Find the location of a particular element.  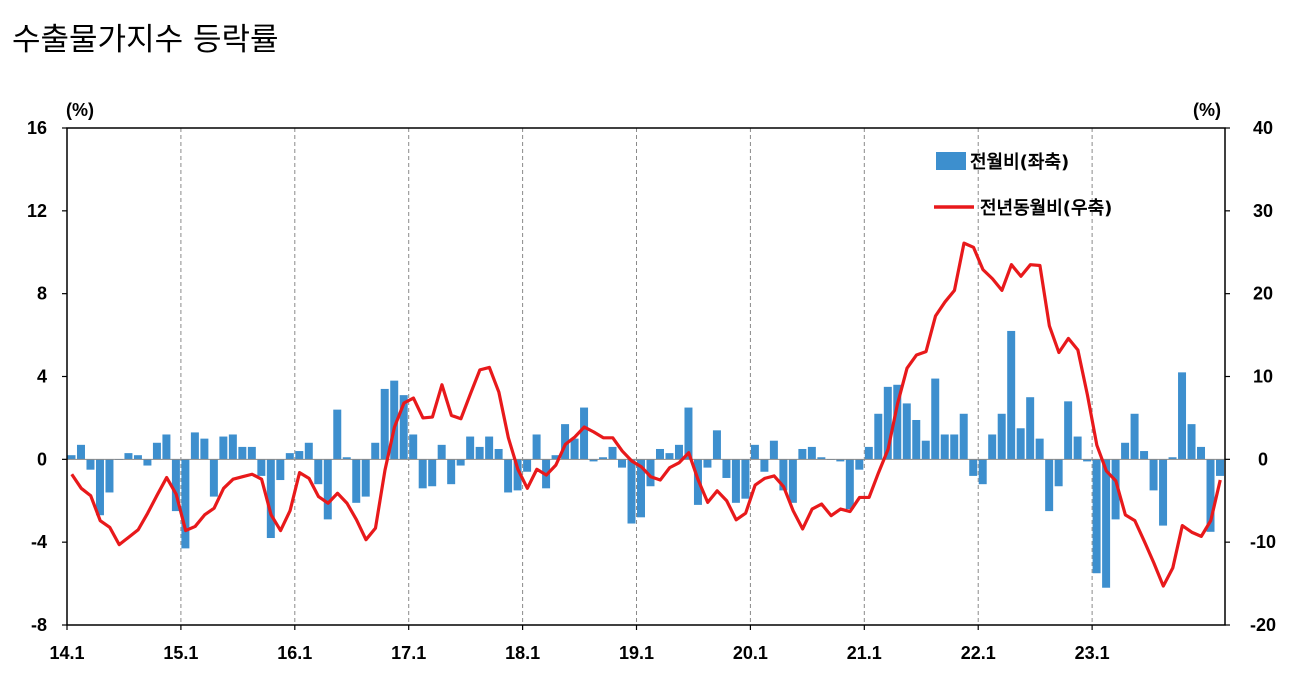

x-tick-15.1: 15.1 is located at coordinates (180, 653).